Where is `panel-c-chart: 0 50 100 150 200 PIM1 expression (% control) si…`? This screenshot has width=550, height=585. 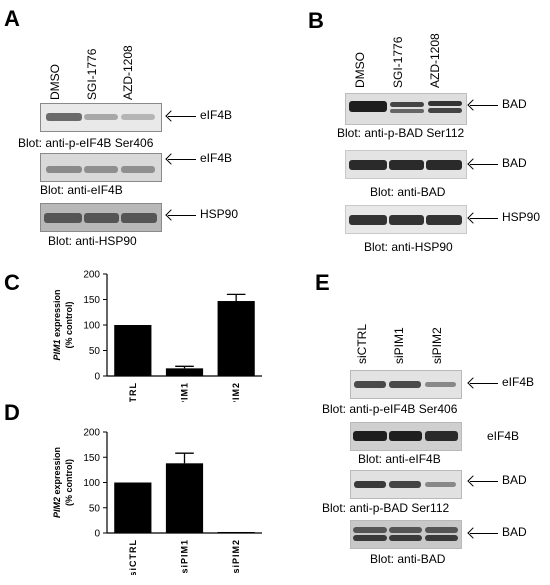
panel-c-chart: 0 50 100 150 200 PIM1 expression (% control) si… is located at coordinates (157, 336).